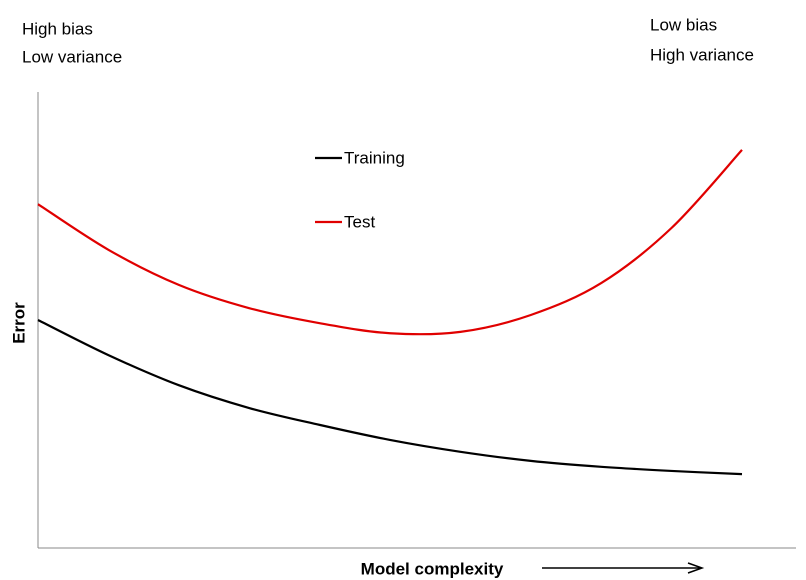  I want to click on annotation: Low variance, so click(72, 56).